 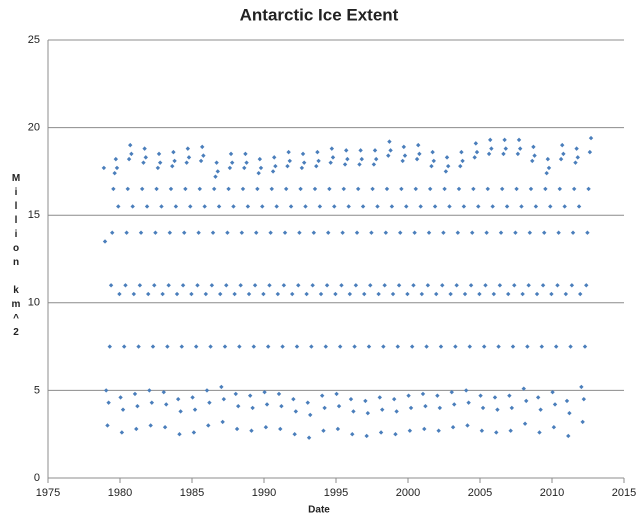 What do you see at coordinates (336, 493) in the screenshot?
I see `x-tick-label: 1995` at bounding box center [336, 493].